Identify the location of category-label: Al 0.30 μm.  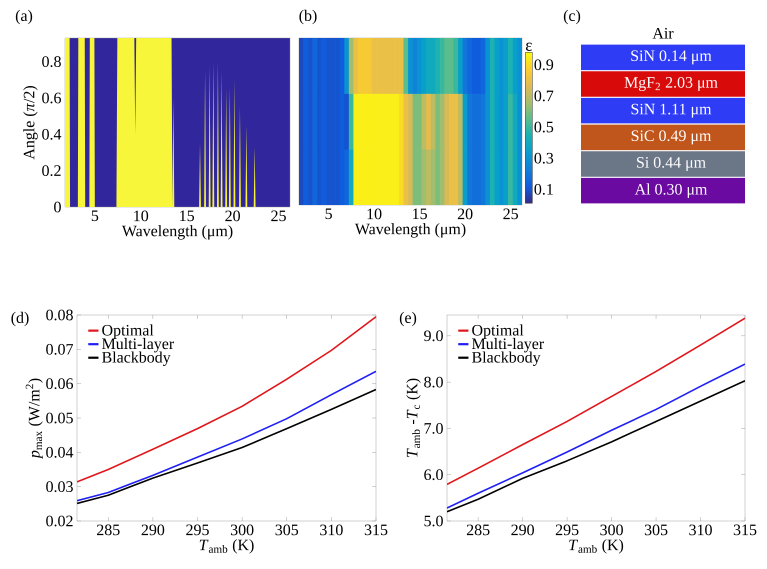
(671, 190).